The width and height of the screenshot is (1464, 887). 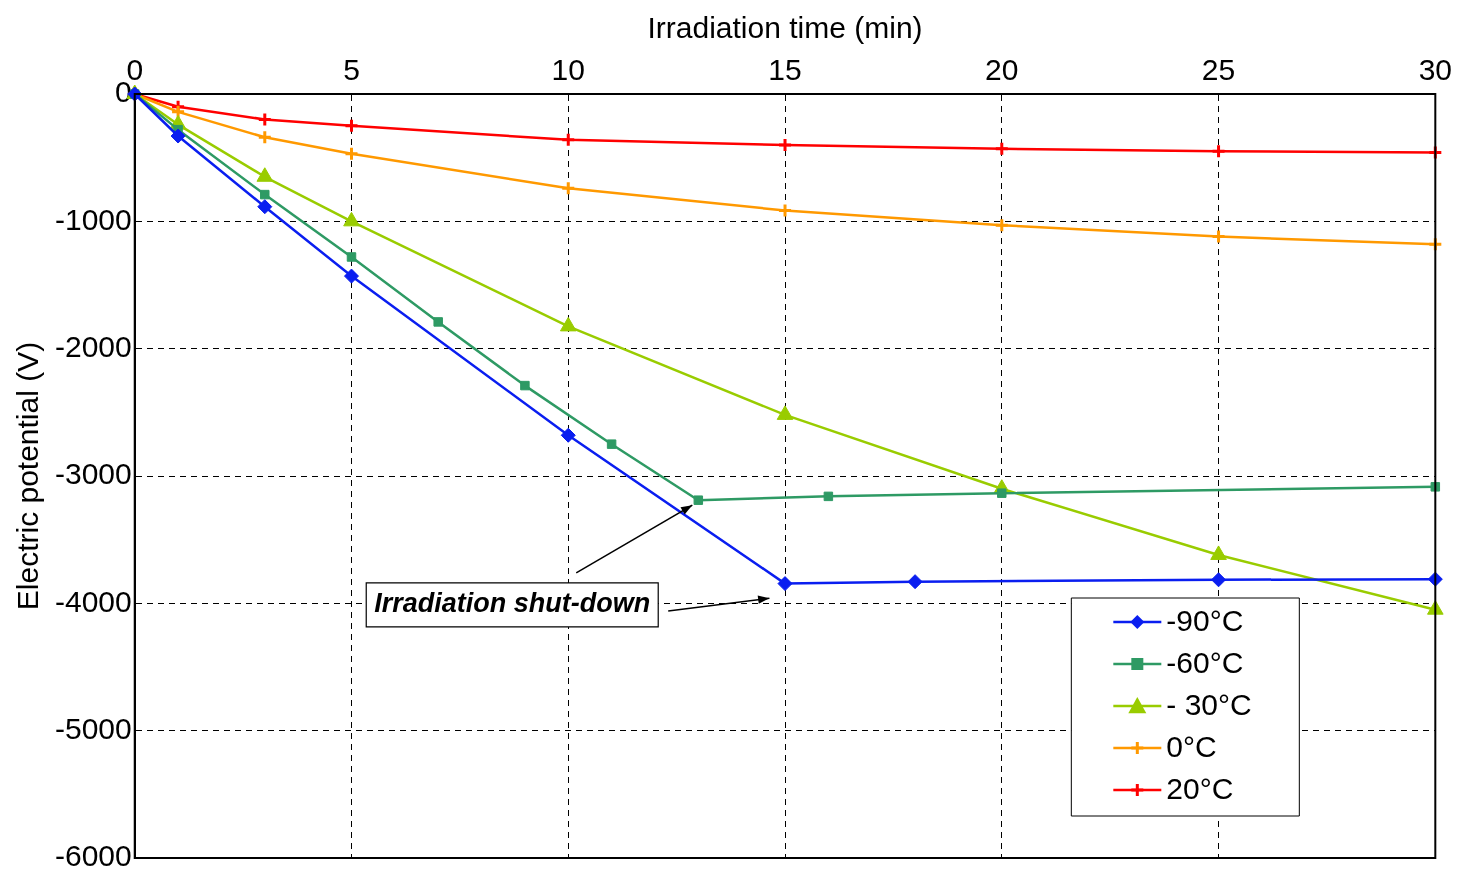 What do you see at coordinates (93, 219) in the screenshot?
I see `y-tick-label: -1000` at bounding box center [93, 219].